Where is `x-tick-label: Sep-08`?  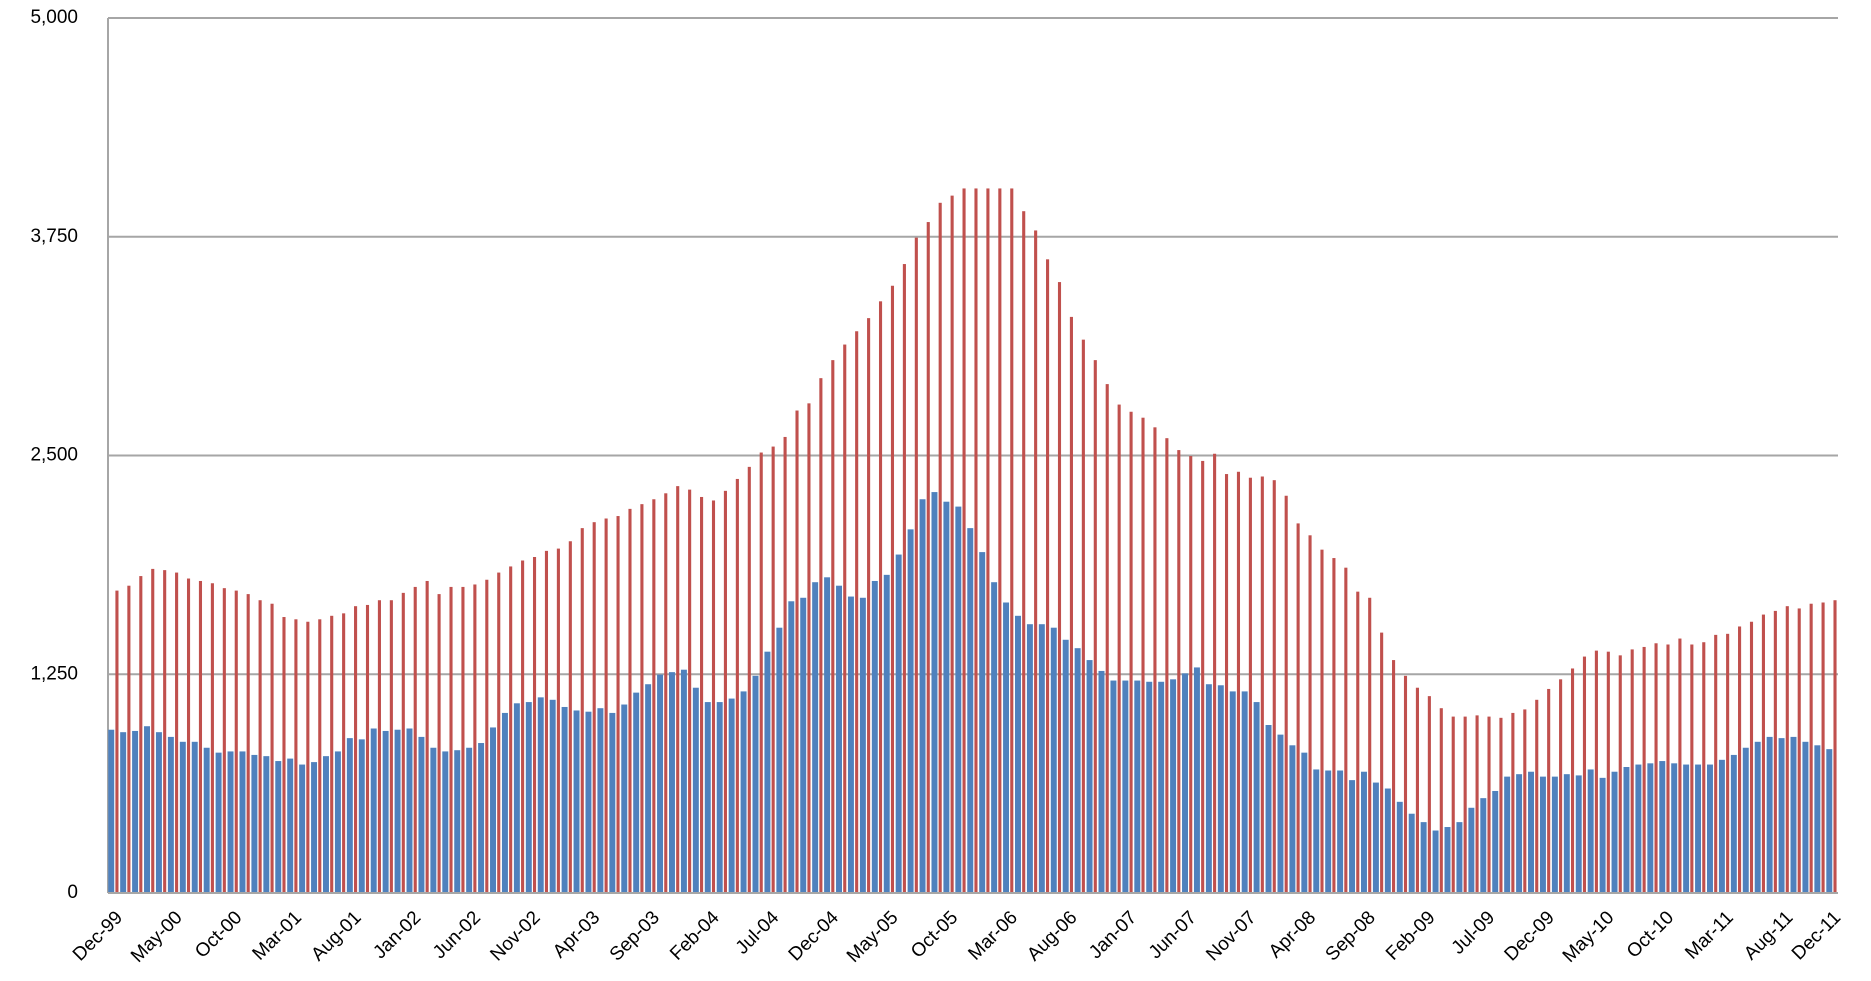
x-tick-label: Sep-08 is located at coordinates (1351, 936).